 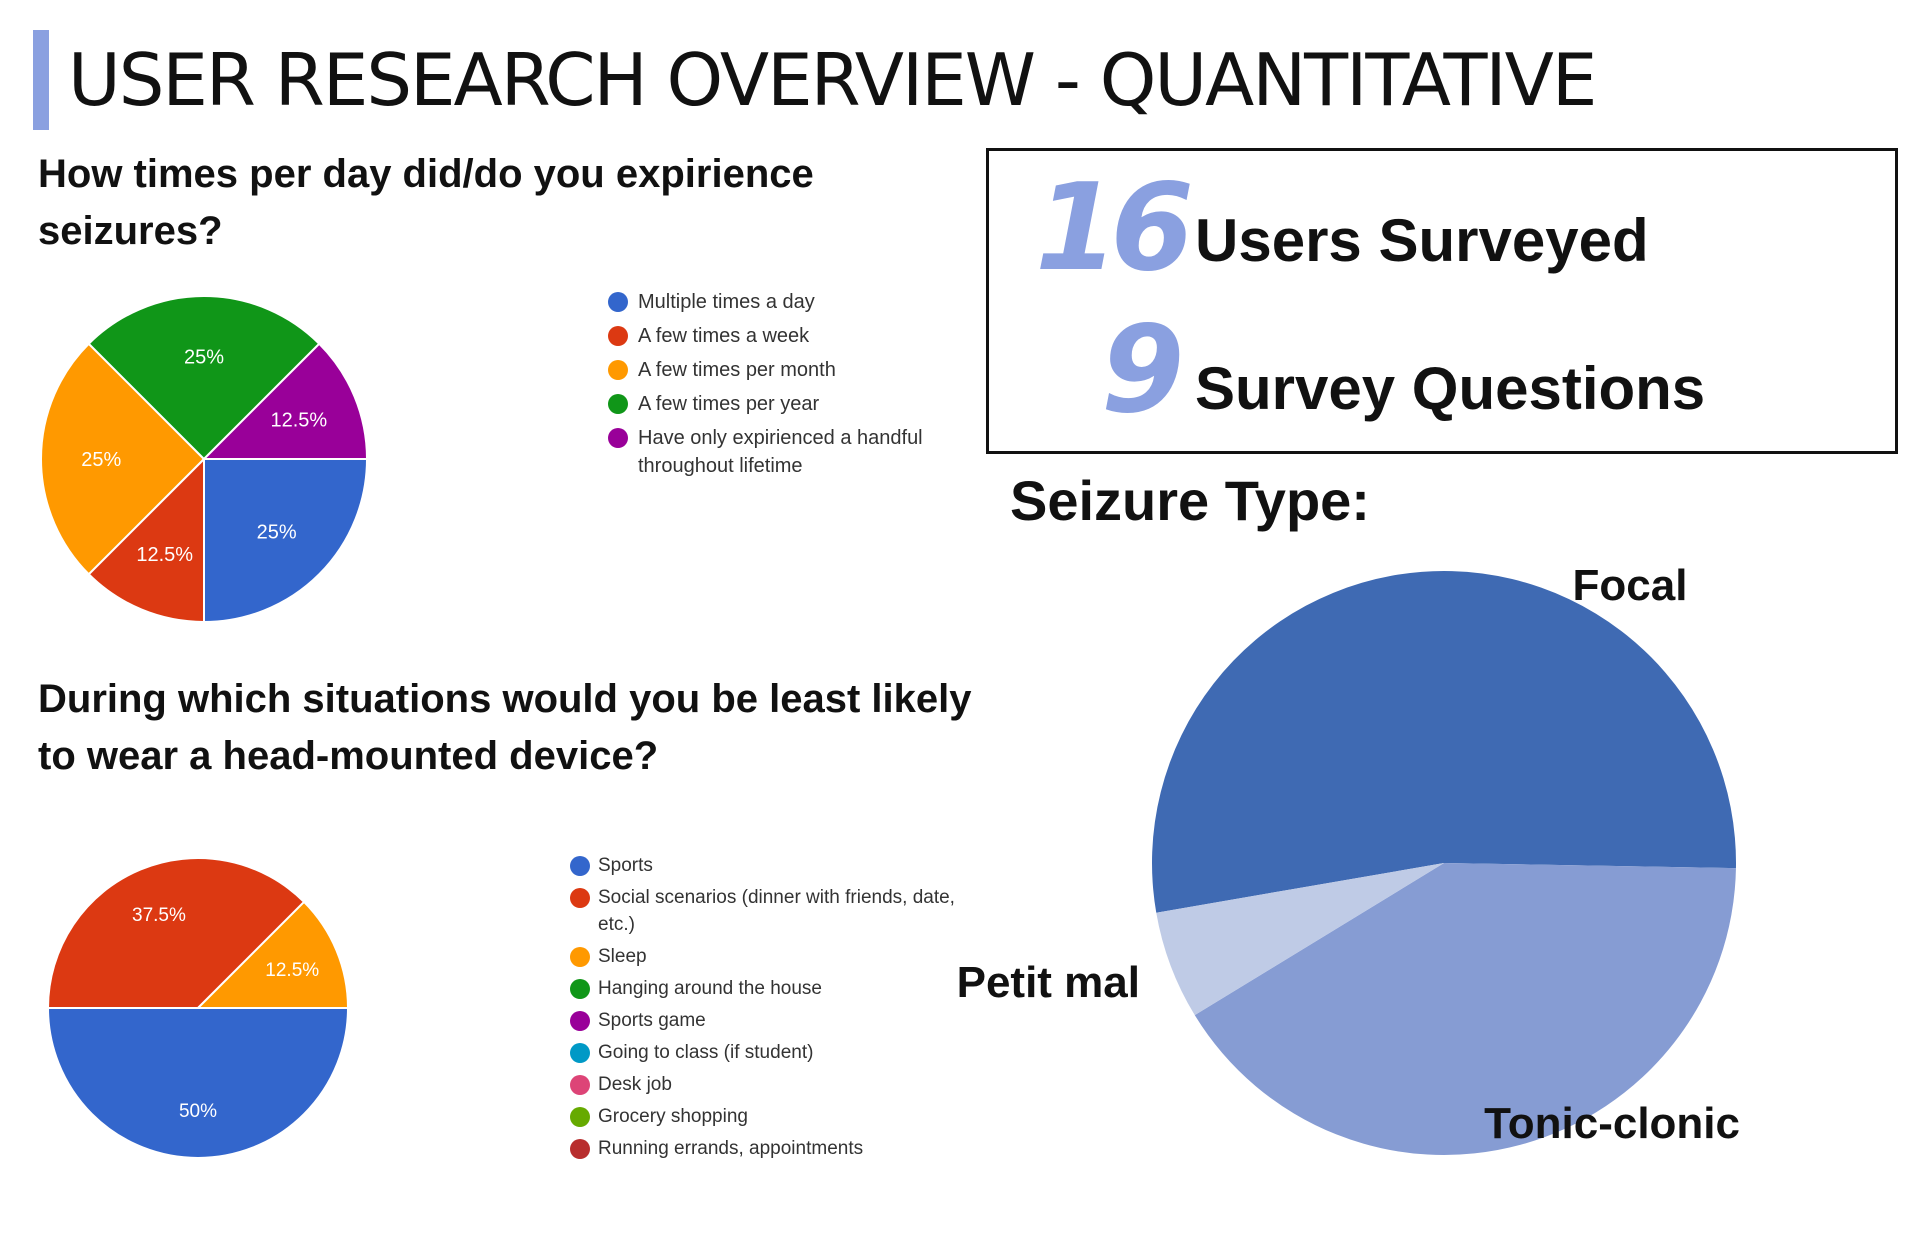 I want to click on slice-label-petit-mal: Petit mal, so click(x=1048, y=982).